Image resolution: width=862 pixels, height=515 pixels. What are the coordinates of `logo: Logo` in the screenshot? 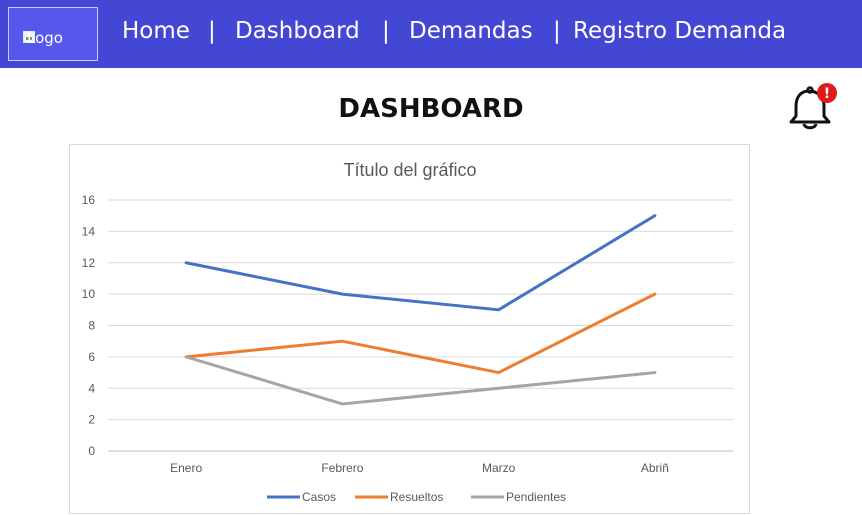 It's located at (53, 34).